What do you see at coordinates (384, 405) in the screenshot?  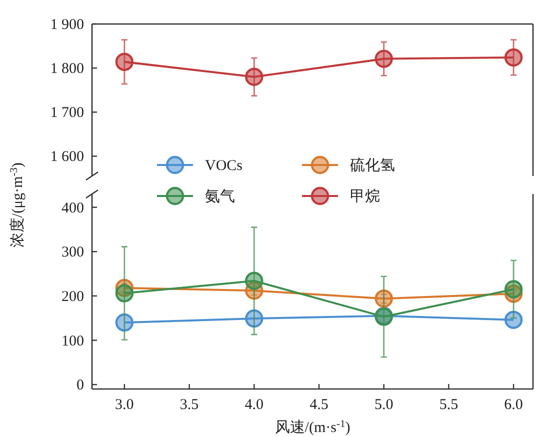 I see `x-tick-label: 5.0` at bounding box center [384, 405].